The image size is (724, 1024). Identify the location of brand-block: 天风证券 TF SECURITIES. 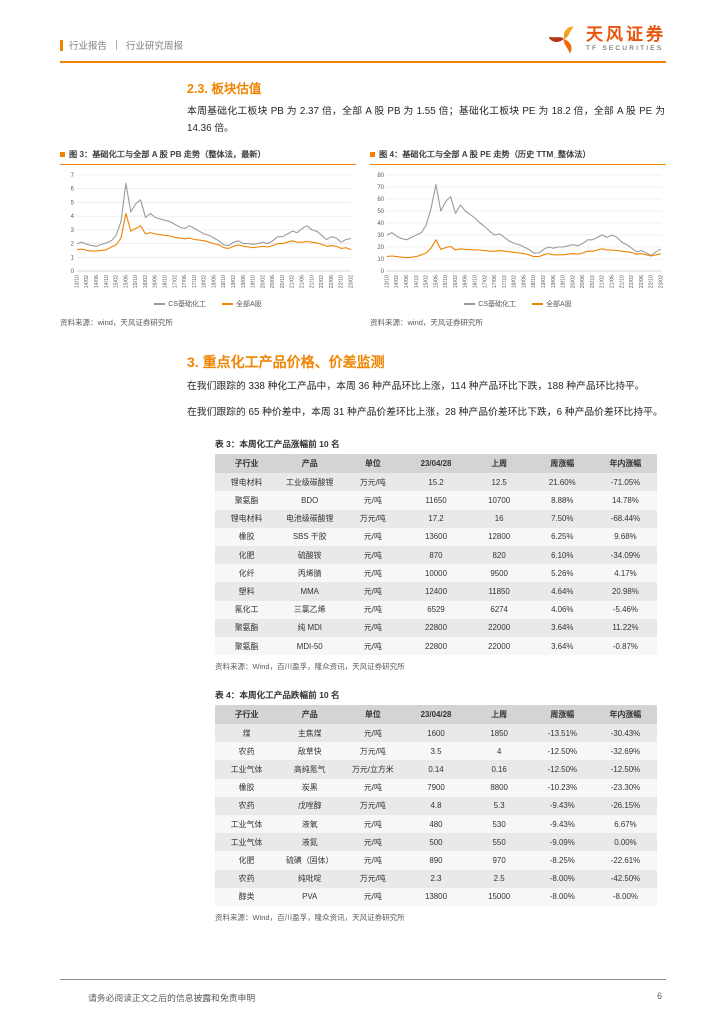
(607, 39).